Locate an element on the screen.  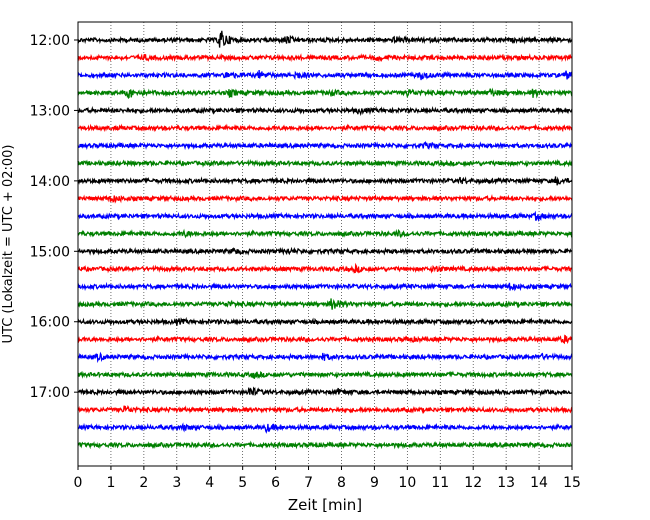
x-tick-label: 3 is located at coordinates (176, 483).